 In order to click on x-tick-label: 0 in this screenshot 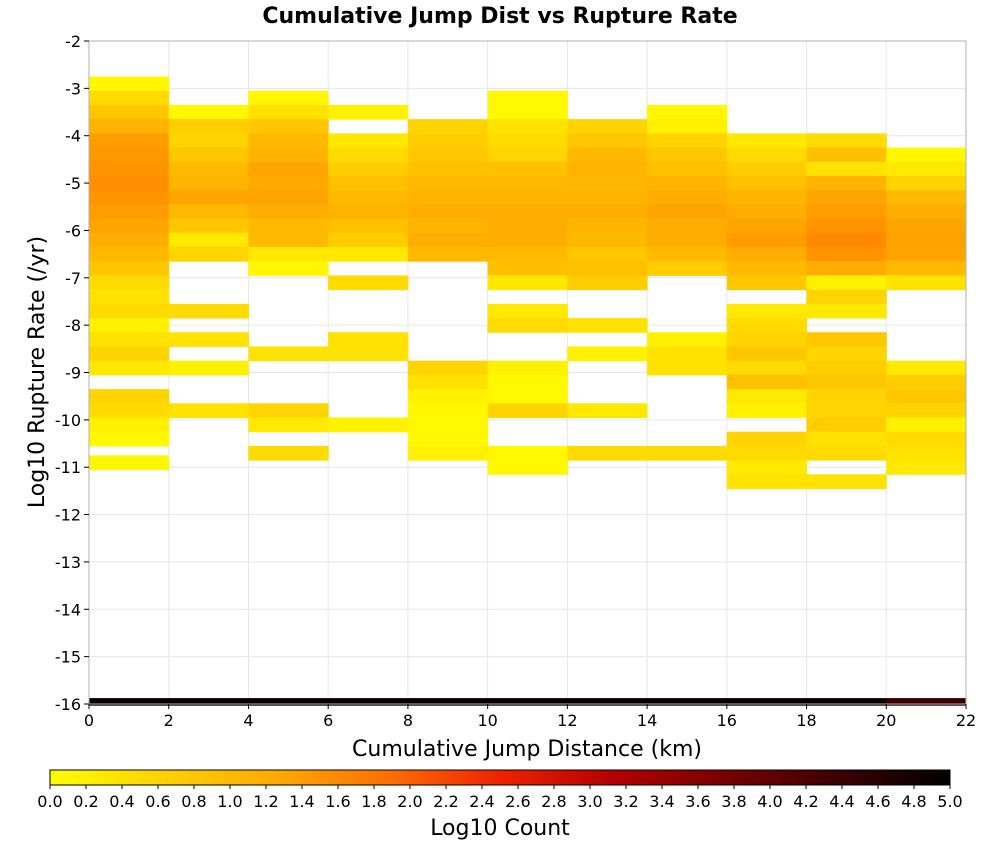, I will do `click(89, 720)`.